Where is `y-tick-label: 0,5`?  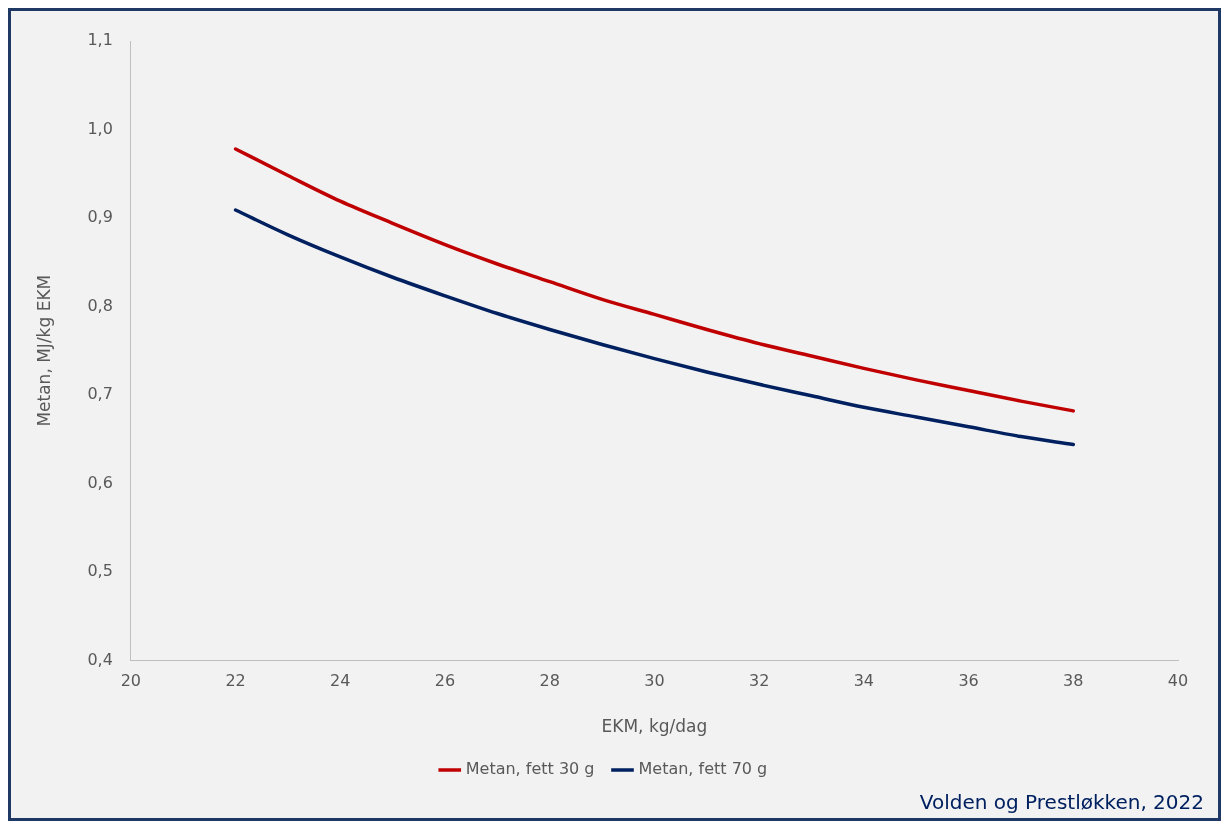 y-tick-label: 0,5 is located at coordinates (100, 571).